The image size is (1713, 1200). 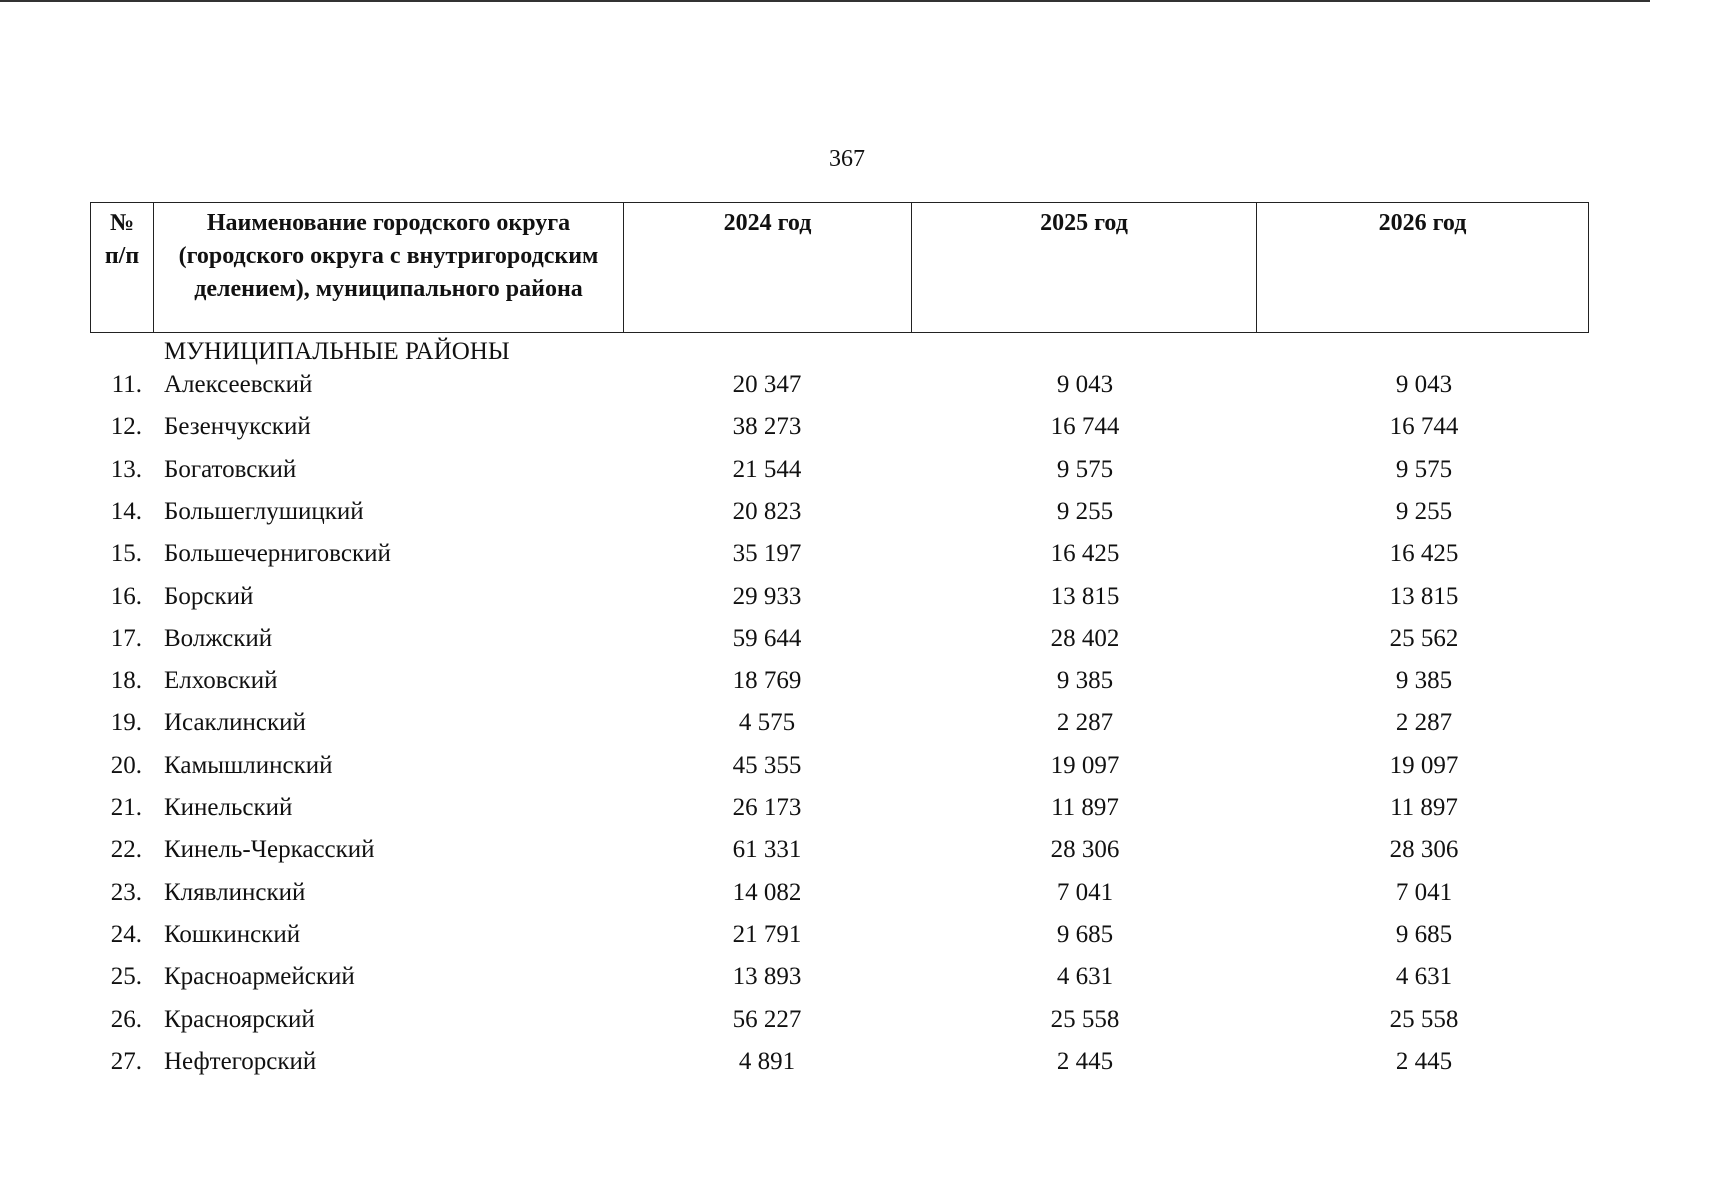 What do you see at coordinates (126, 1019) in the screenshot?
I see `row-number: 26.` at bounding box center [126, 1019].